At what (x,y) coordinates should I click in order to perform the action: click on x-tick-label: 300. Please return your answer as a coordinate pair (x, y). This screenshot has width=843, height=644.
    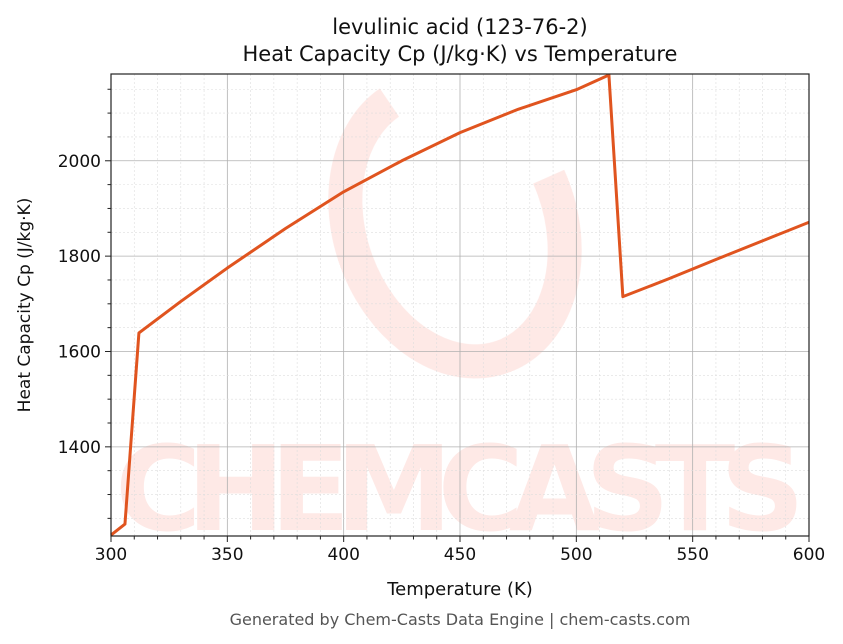
    Looking at the image, I should click on (111, 555).